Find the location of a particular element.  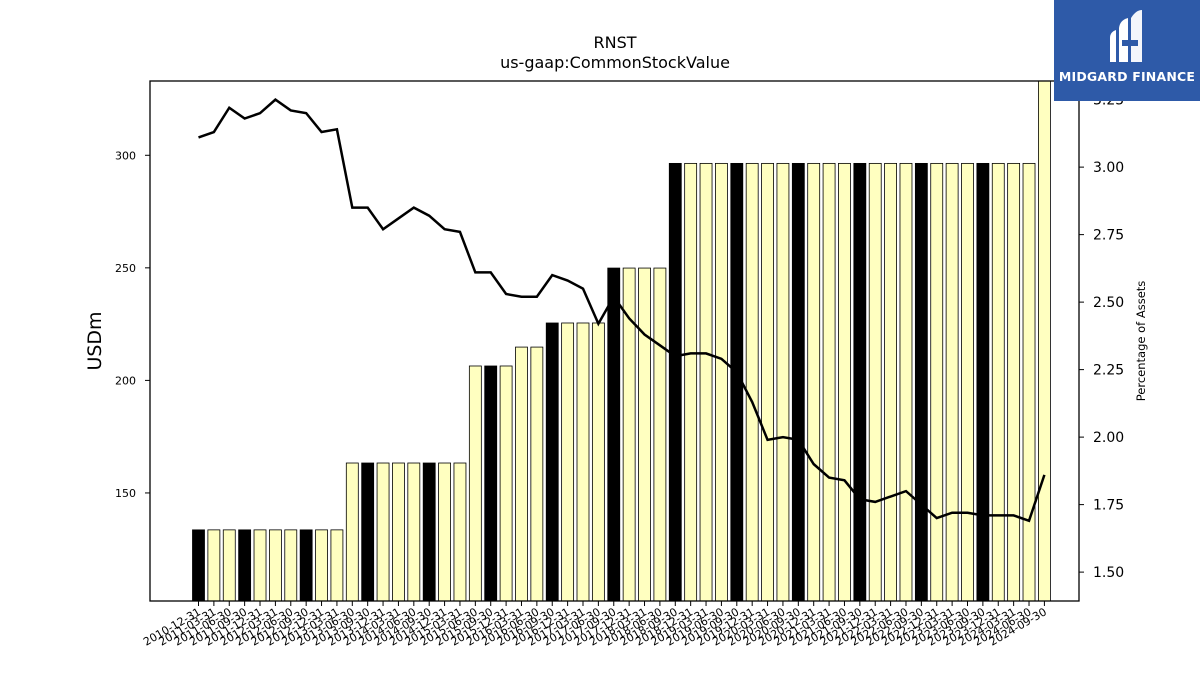

brand-logo: MIDGARD FINANCE is located at coordinates (1127, 50).